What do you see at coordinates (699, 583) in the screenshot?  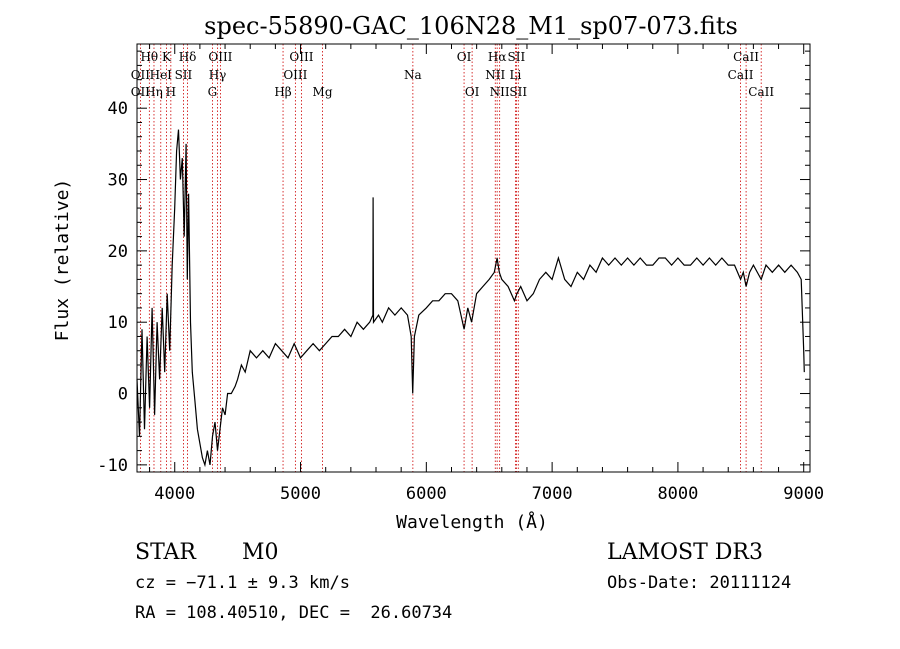 I see `obs-date: Obs-Date: 20111124` at bounding box center [699, 583].